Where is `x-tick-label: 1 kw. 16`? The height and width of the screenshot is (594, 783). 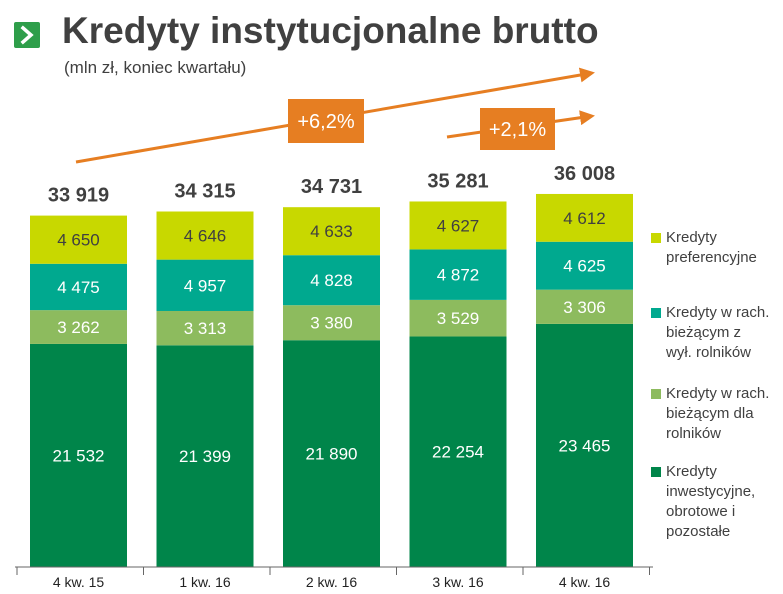 x-tick-label: 1 kw. 16 is located at coordinates (205, 582).